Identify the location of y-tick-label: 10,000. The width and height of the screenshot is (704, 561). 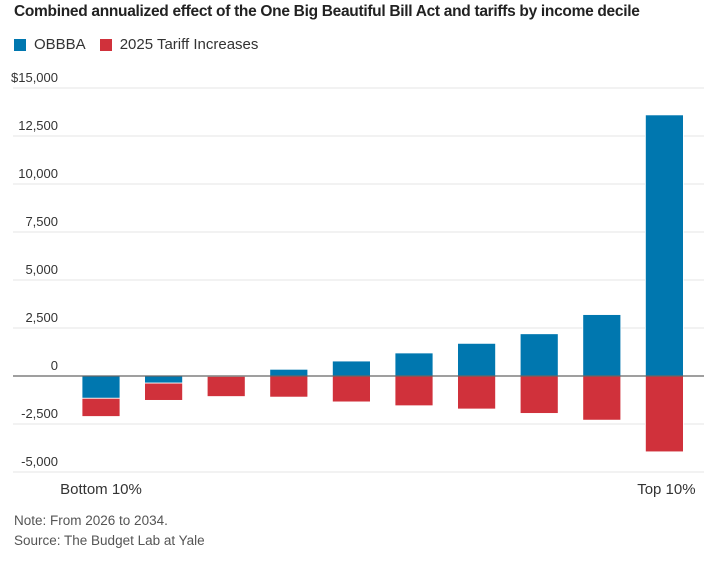
(38, 173).